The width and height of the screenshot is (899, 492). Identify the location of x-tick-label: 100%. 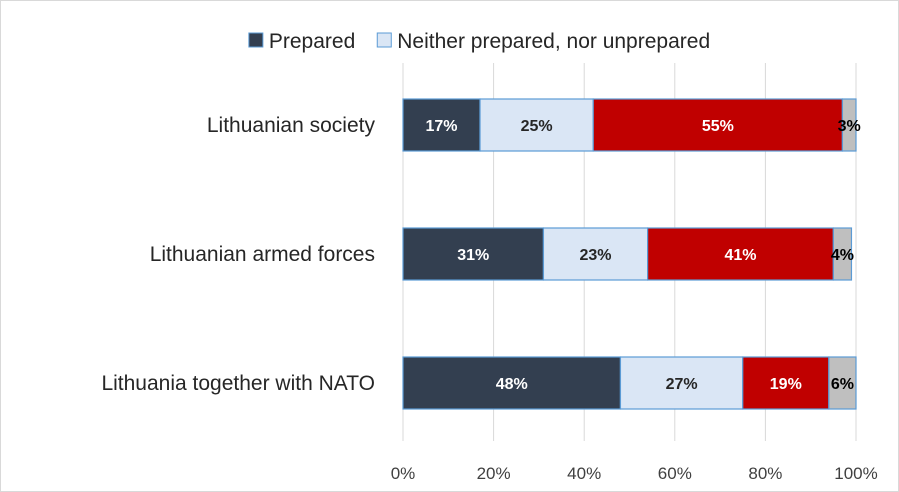
(855, 473).